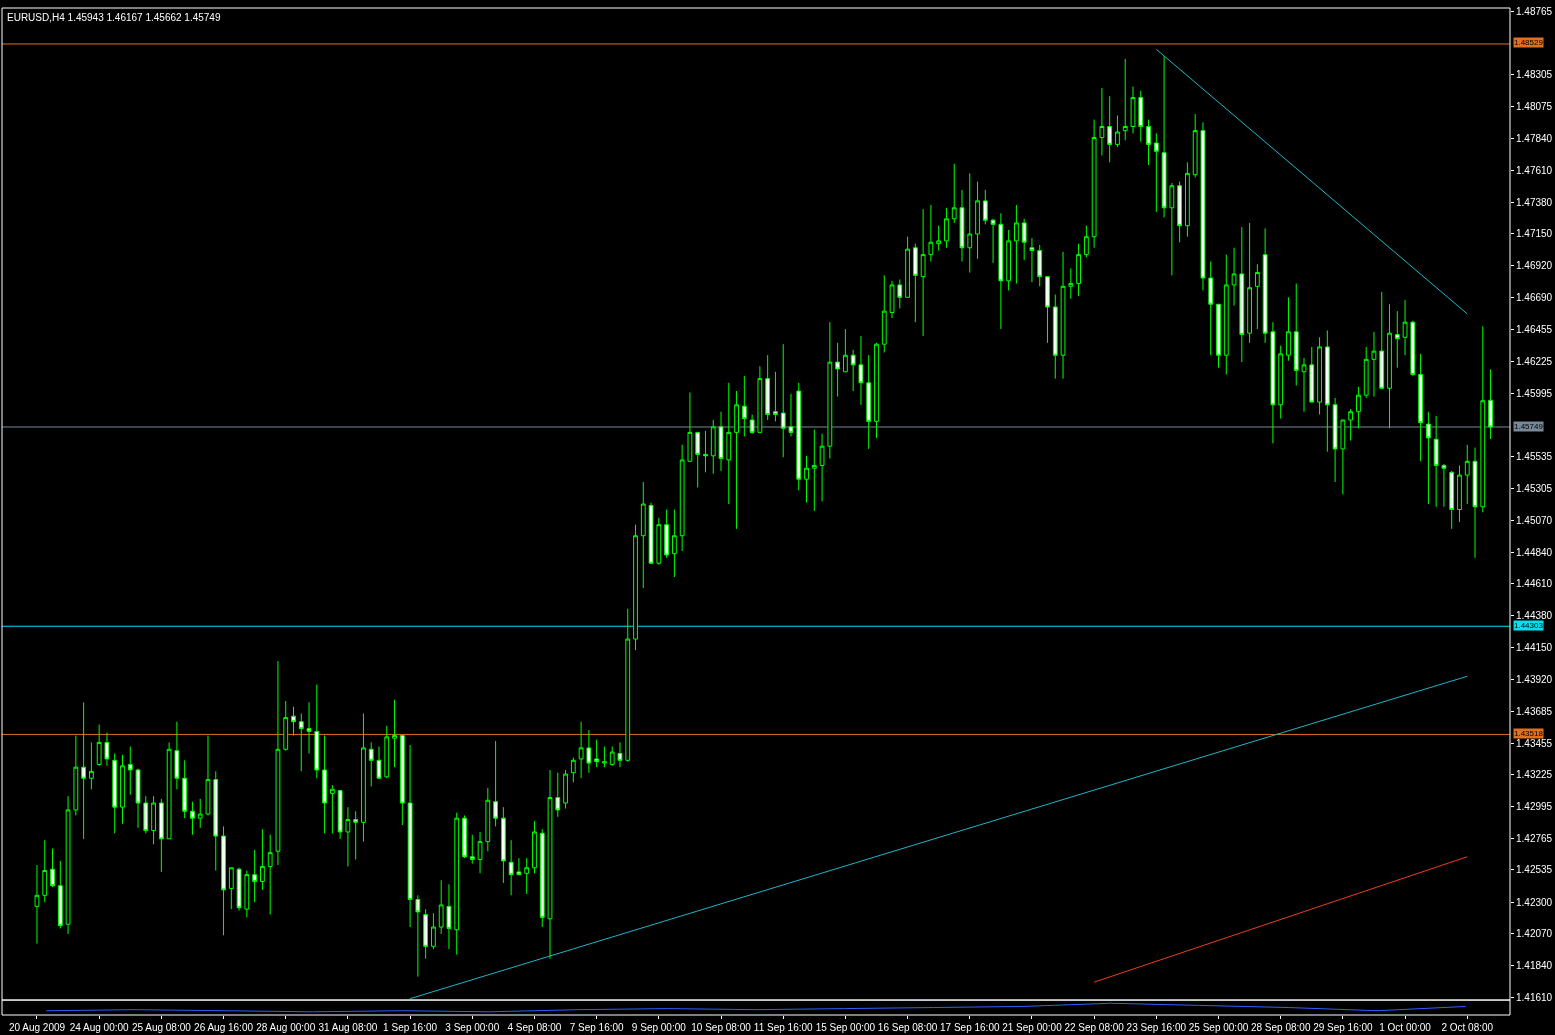 The height and width of the screenshot is (1035, 1555). I want to click on x-tick-label: 4 Sep 08:00, so click(534, 1027).